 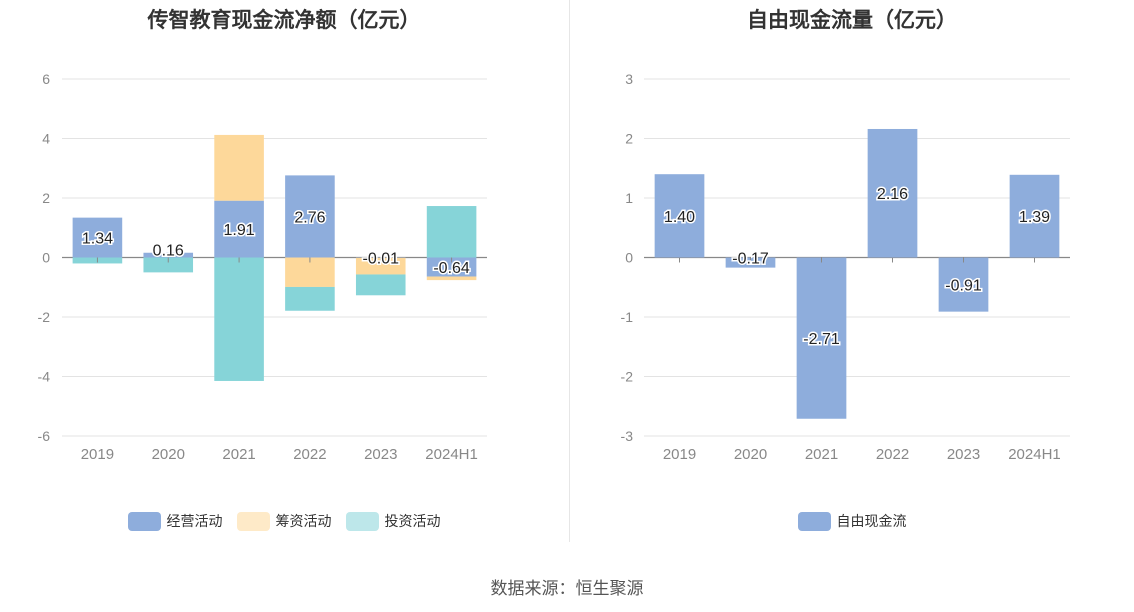 I want to click on data-source: 数据来源：恒生聚源, so click(x=567, y=588).